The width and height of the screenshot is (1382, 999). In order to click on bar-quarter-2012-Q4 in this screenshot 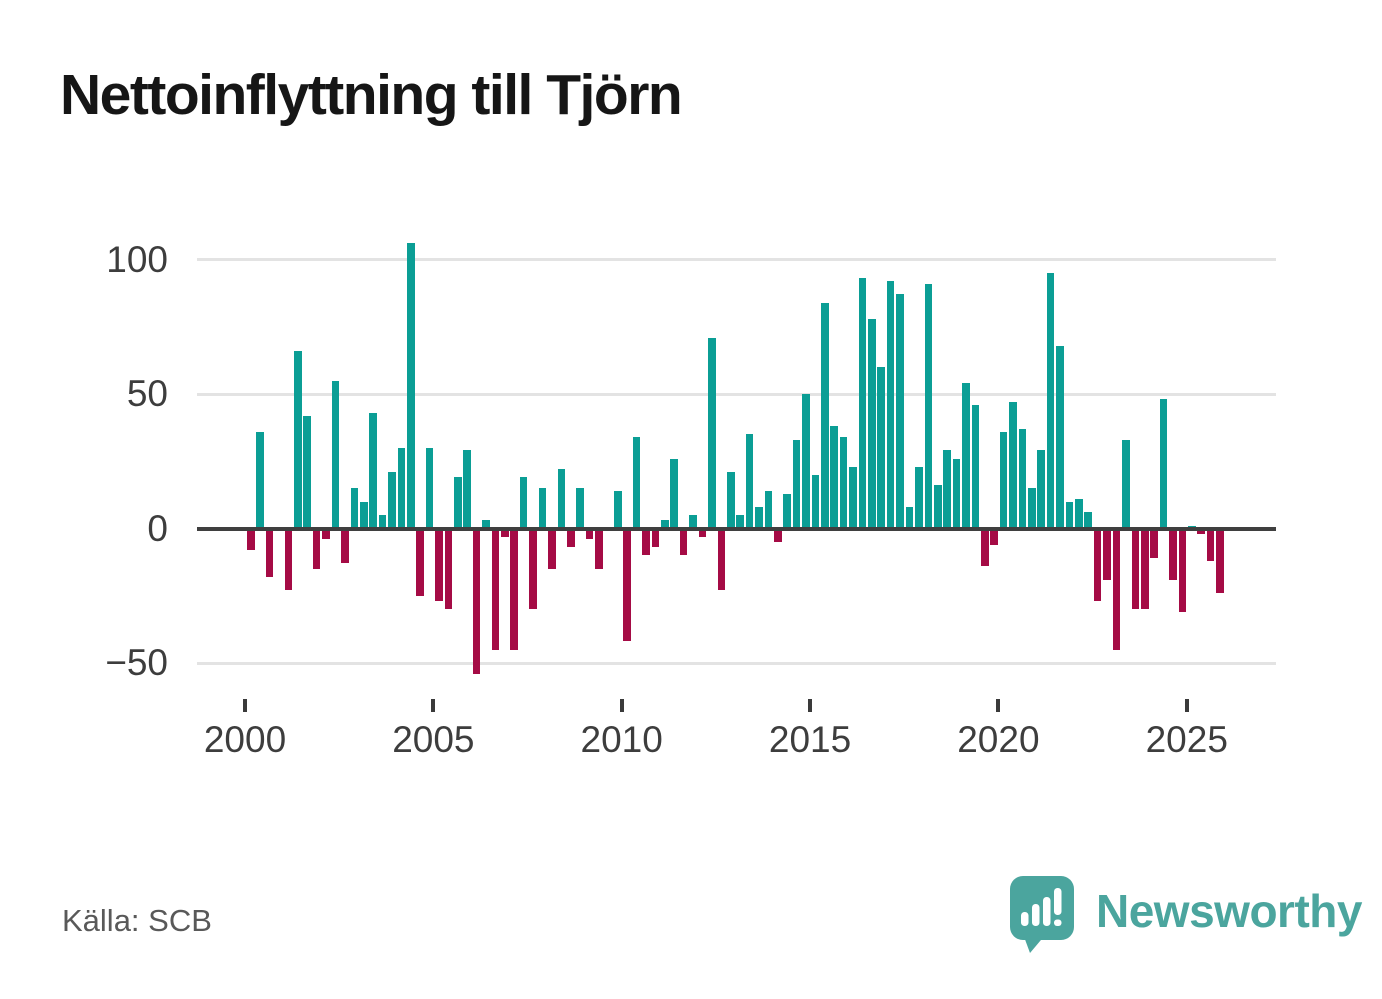, I will do `click(730, 500)`.